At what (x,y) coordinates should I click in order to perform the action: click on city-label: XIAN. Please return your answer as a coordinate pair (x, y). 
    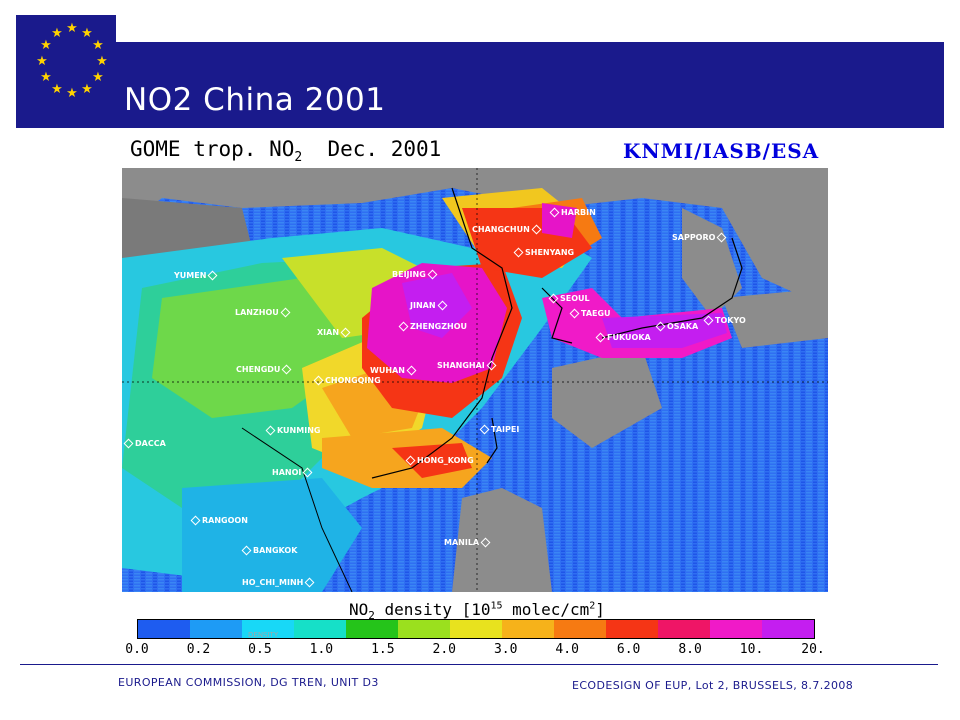
    Looking at the image, I should click on (334, 332).